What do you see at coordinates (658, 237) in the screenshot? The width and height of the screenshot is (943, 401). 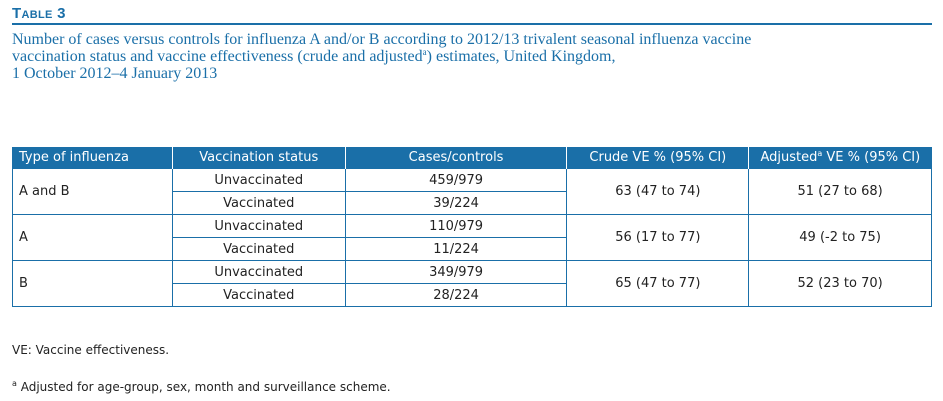 I see `crude-ve-cell: 56 (17 to 77)` at bounding box center [658, 237].